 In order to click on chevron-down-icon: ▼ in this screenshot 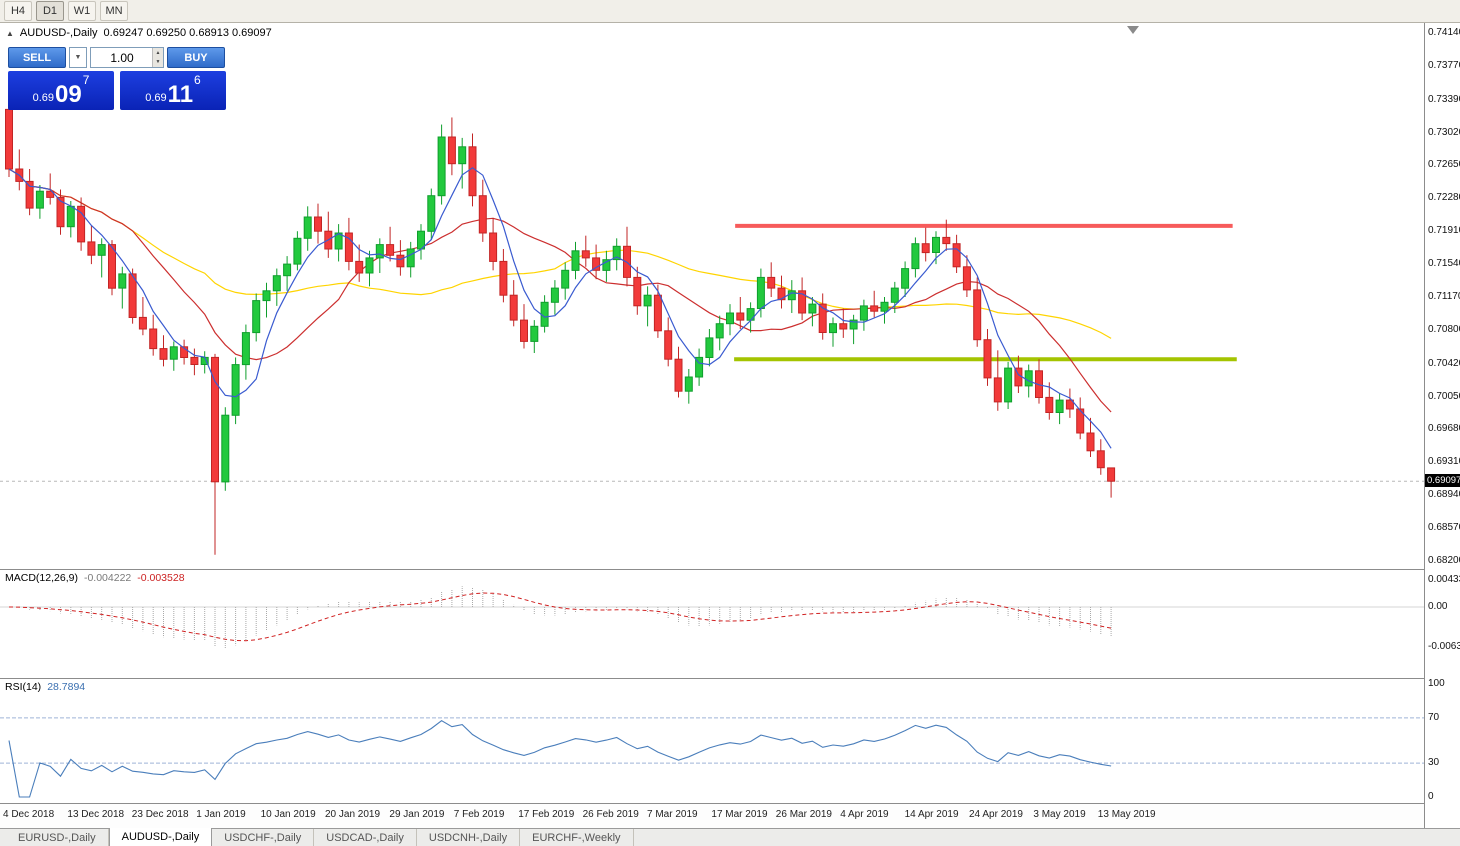, I will do `click(78, 57)`.